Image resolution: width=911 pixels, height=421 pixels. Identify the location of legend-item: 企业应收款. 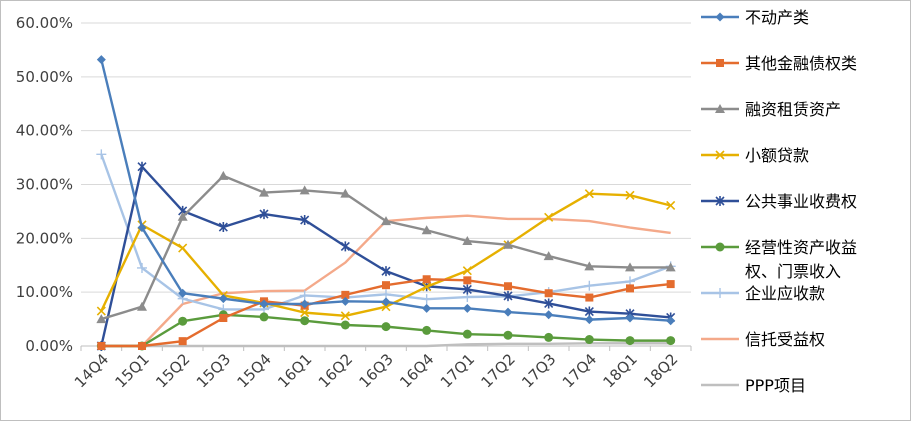
(763, 293).